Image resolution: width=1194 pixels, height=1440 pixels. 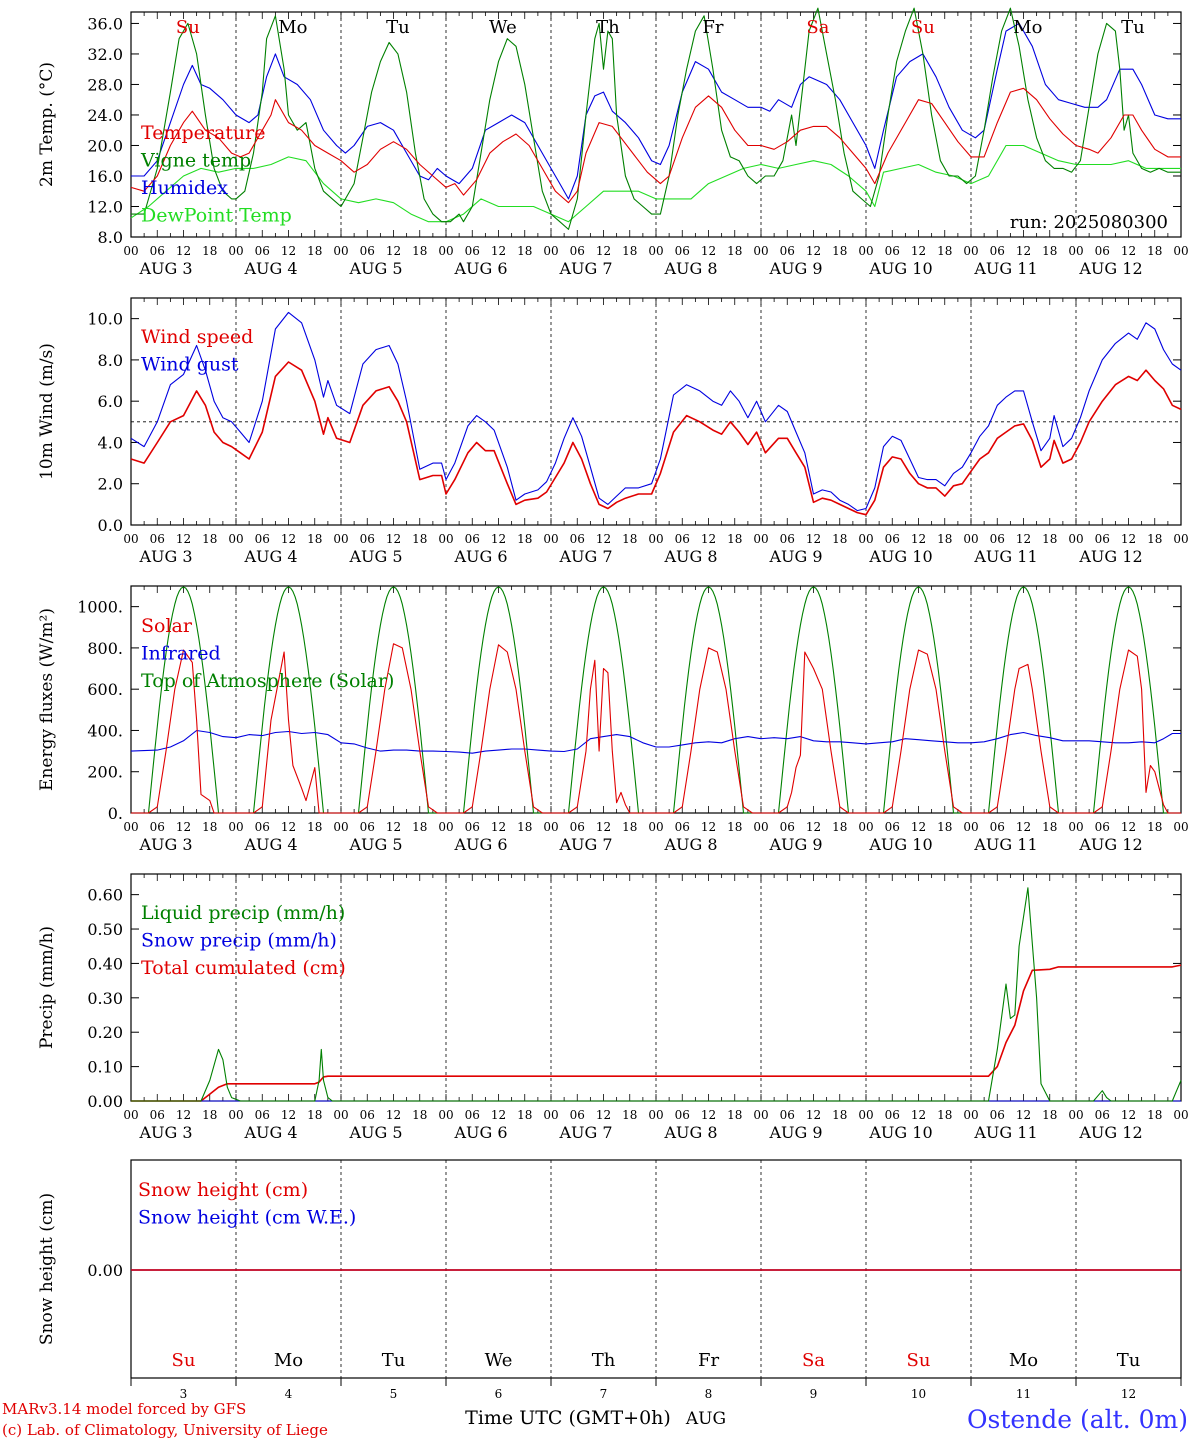 What do you see at coordinates (394, 1360) in the screenshot?
I see `weekday-label-bottom: Tu` at bounding box center [394, 1360].